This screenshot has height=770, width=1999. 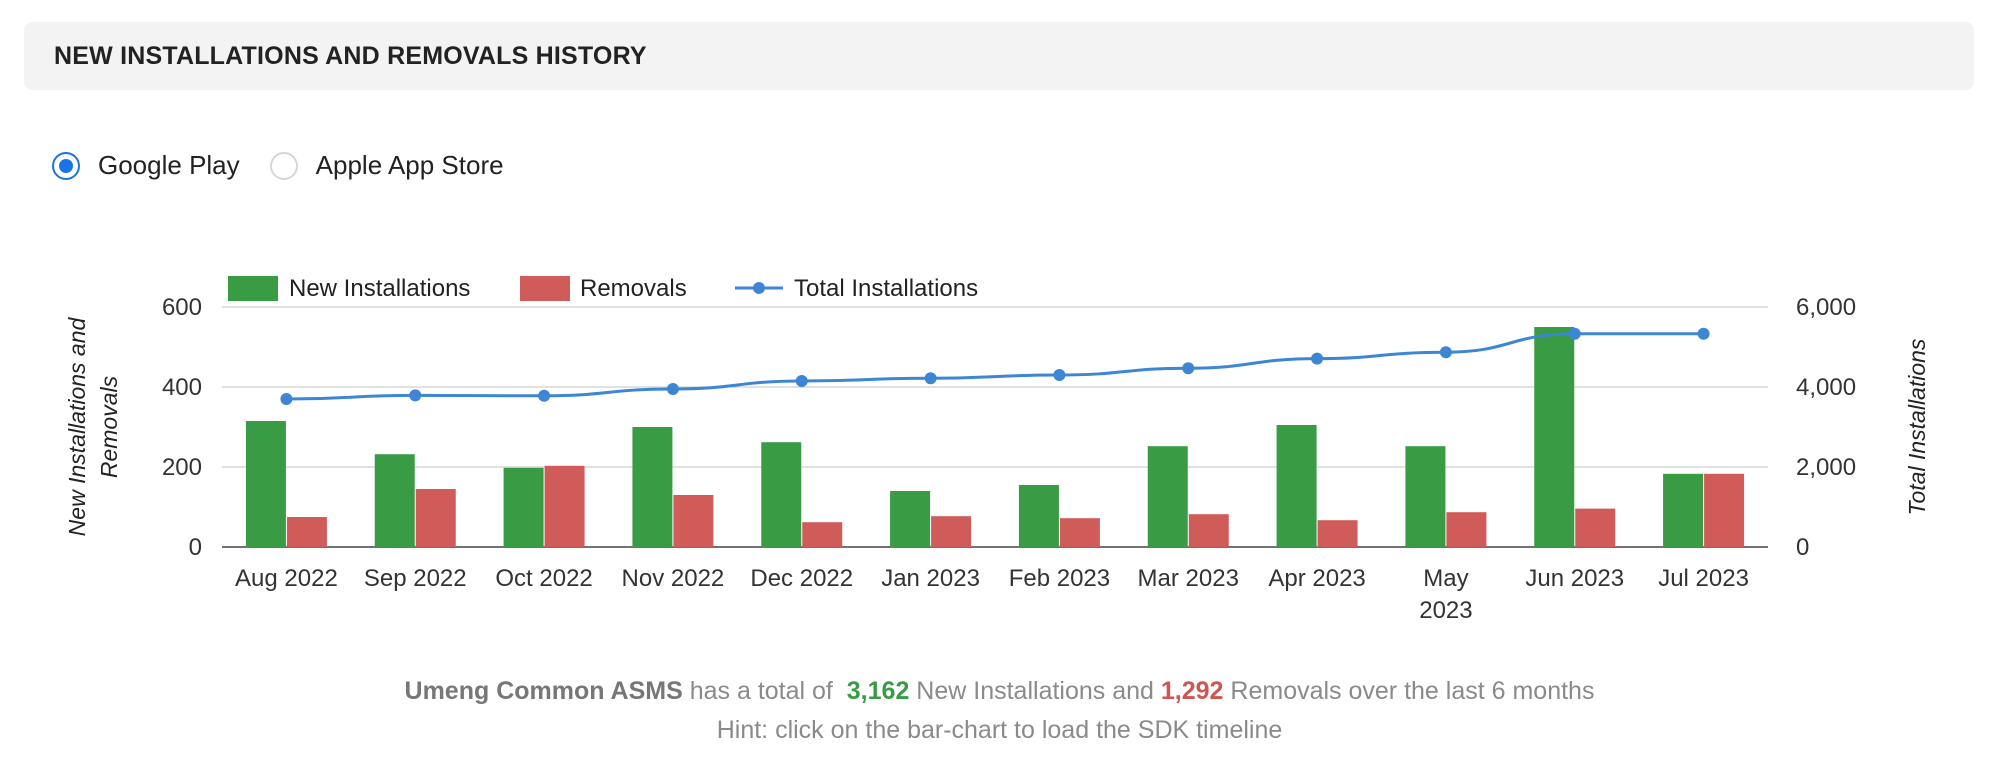 I want to click on radio-apple-app-store: Apple App Store, so click(x=386, y=165).